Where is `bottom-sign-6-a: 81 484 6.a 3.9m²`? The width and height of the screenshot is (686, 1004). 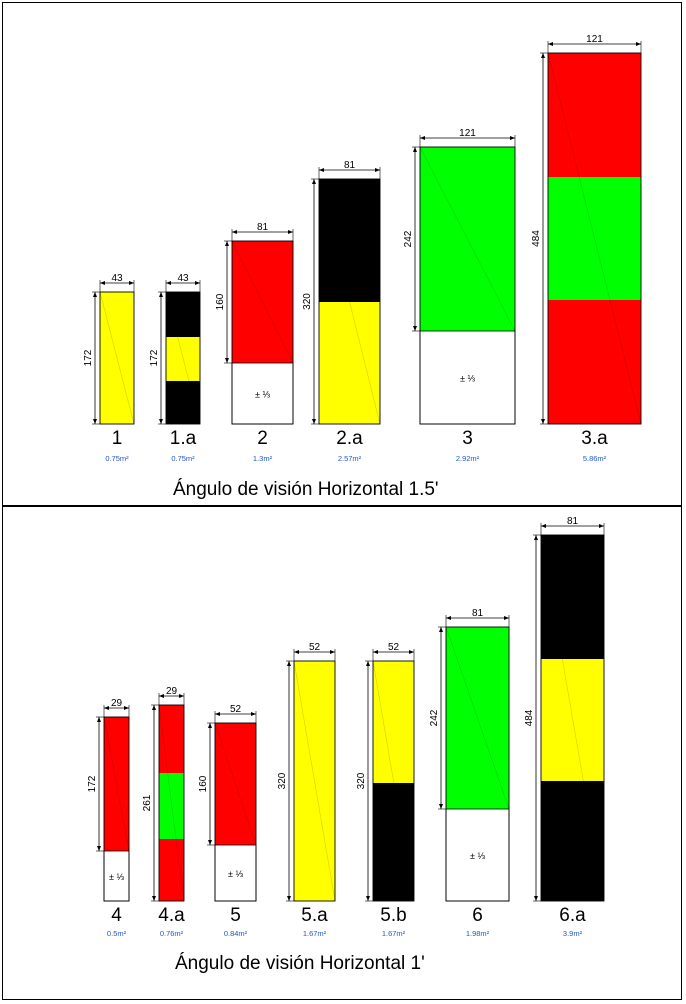
bottom-sign-6-a: 81 484 6.a 3.9m² is located at coordinates (564, 727).